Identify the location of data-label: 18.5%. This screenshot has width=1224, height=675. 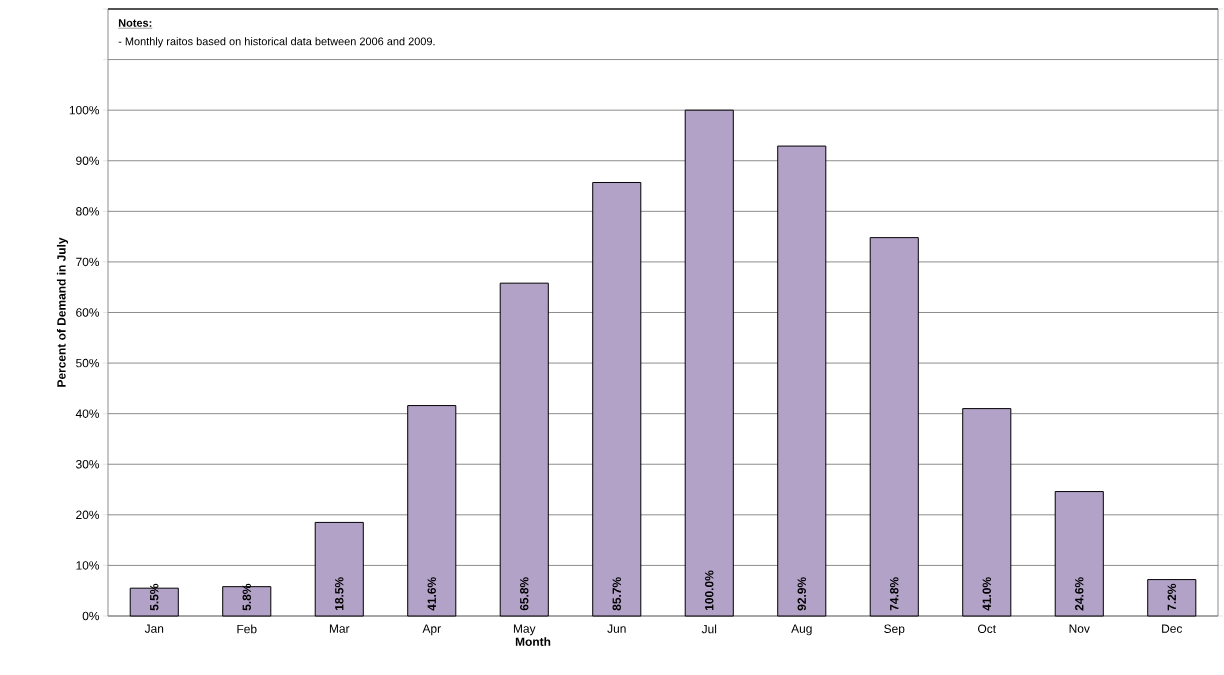
(339, 594).